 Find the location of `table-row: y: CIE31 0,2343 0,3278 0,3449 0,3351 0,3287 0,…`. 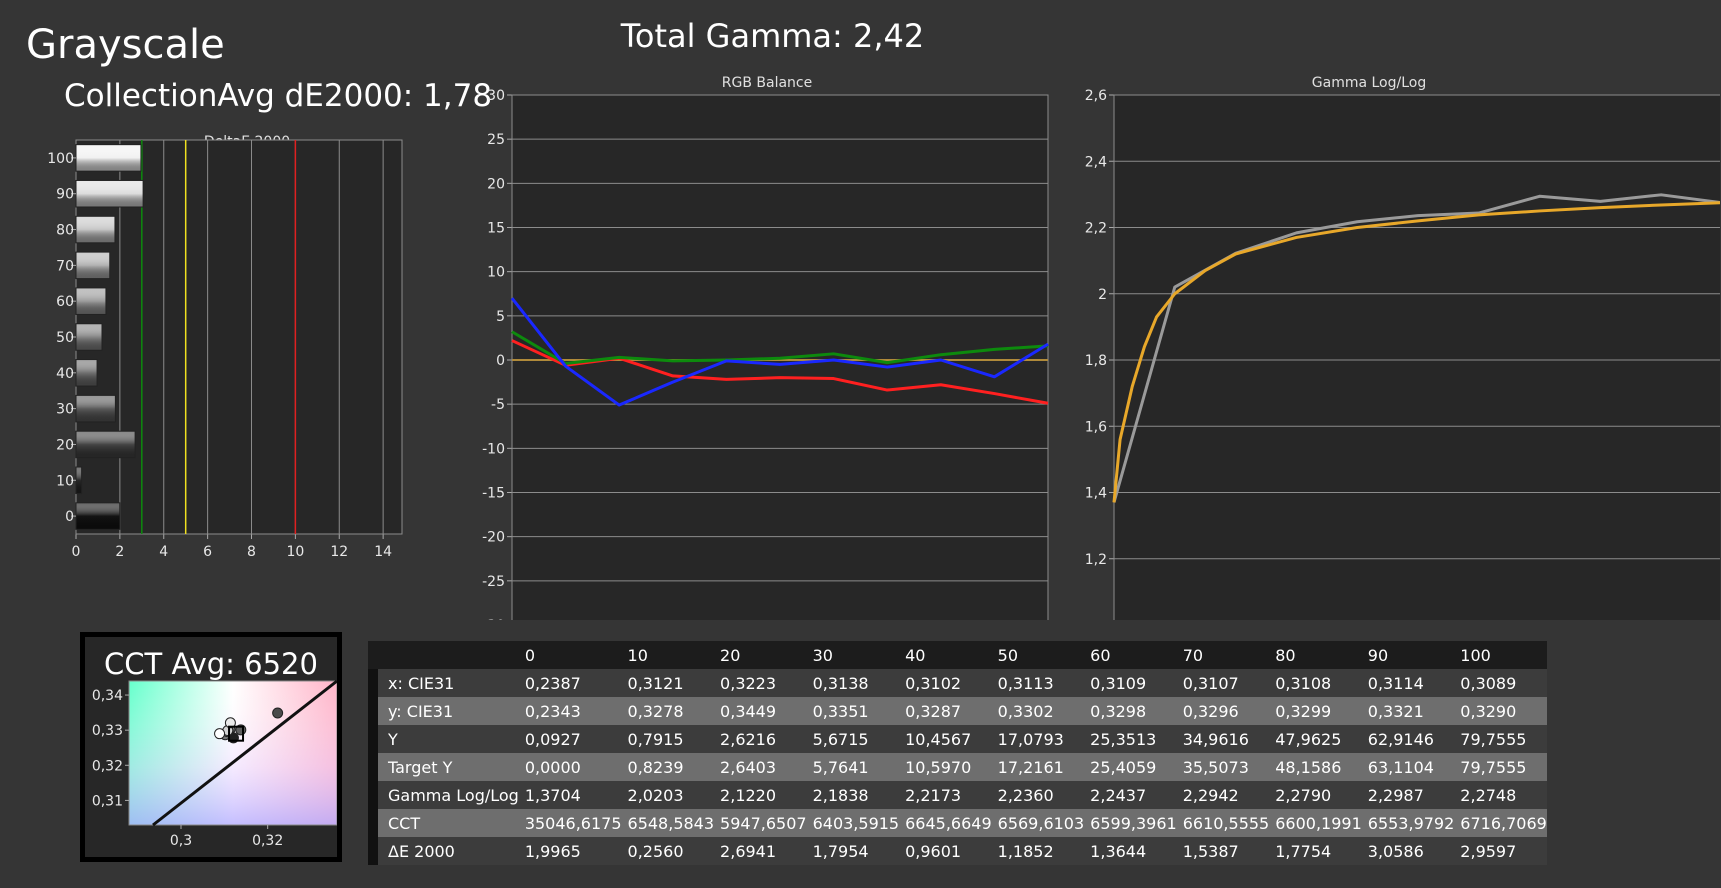

table-row: y: CIE31 0,2343 0,3278 0,3449 0,3351 0,3287 0,… is located at coordinates (957, 711).